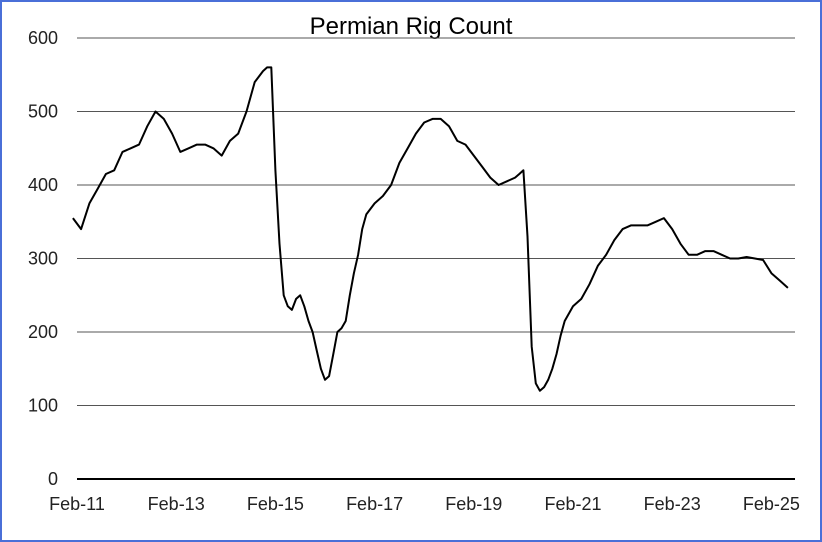 This screenshot has width=822, height=542. I want to click on y-tick-label: 300, so click(43, 259).